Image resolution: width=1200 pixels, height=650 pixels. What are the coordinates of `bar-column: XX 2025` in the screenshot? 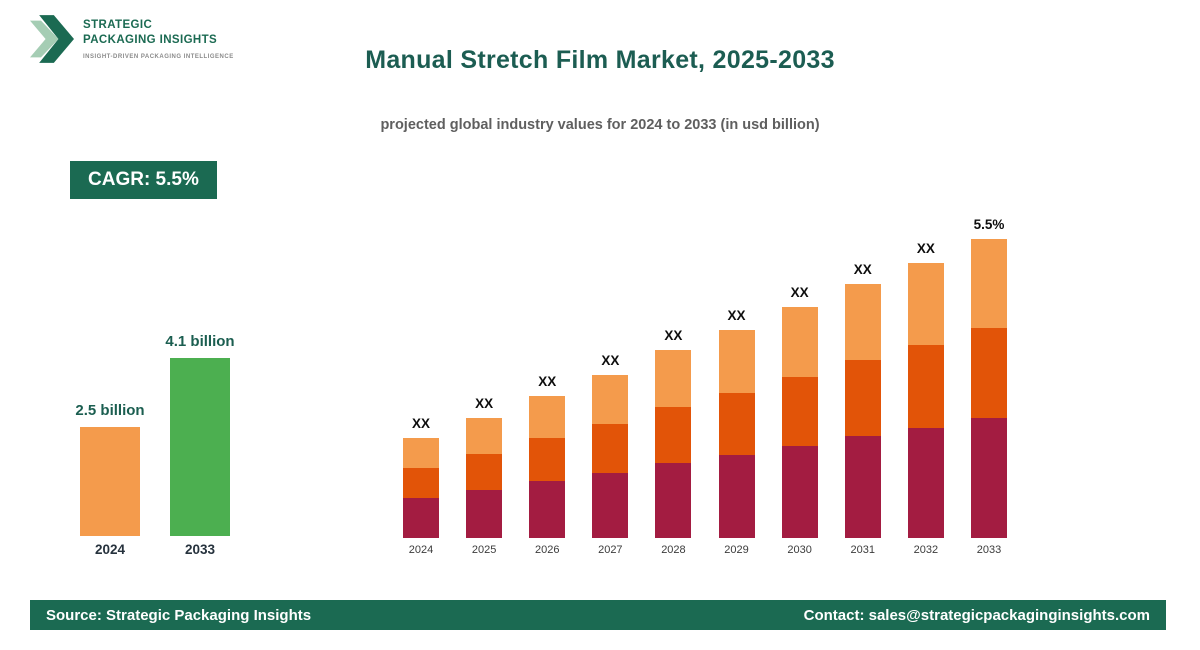 It's located at (484, 479).